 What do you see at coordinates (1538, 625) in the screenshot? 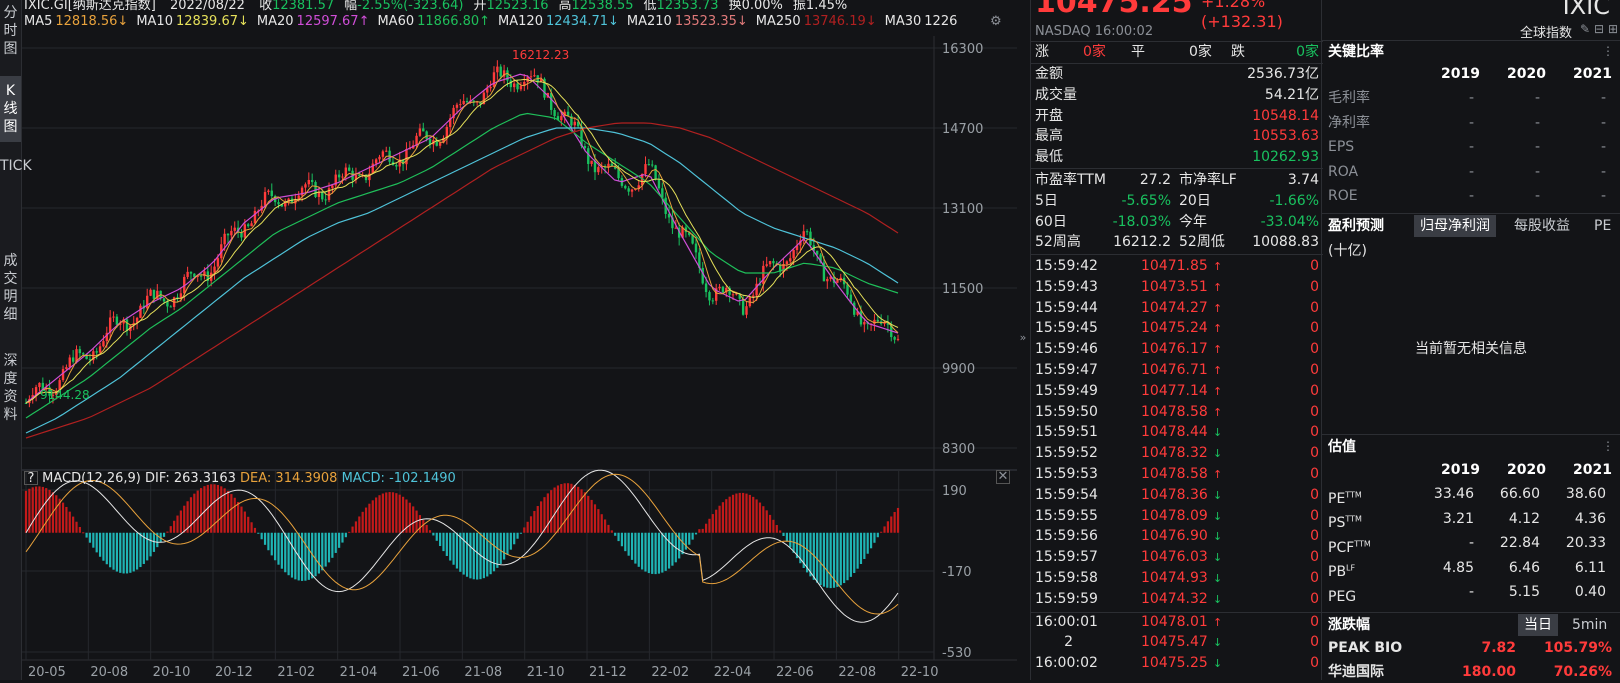
I see `tab-today: 当日` at bounding box center [1538, 625].